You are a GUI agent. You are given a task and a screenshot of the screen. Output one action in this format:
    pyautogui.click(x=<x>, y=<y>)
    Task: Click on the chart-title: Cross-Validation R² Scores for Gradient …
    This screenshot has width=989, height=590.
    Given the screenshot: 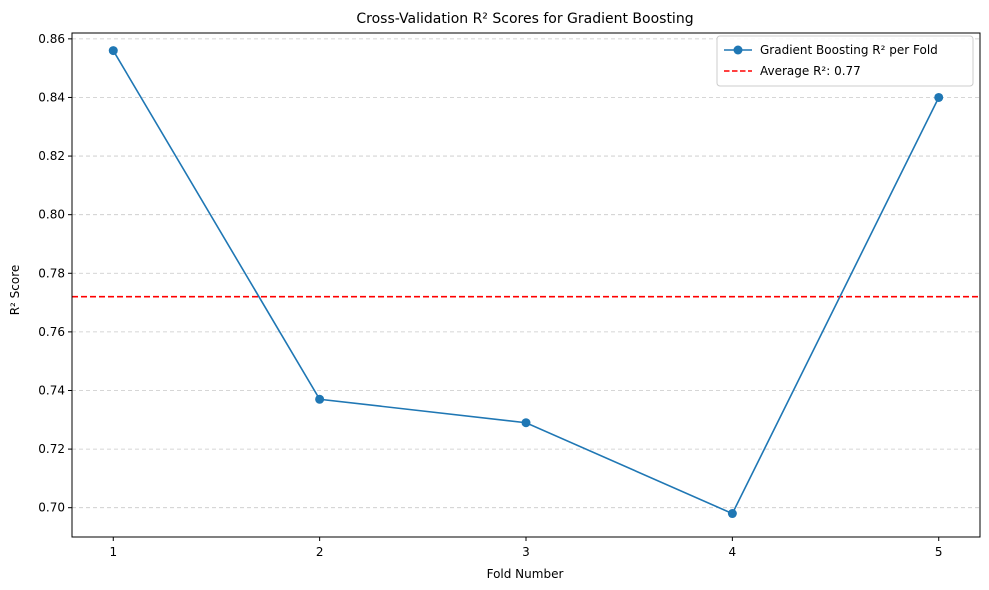 What is the action you would take?
    pyautogui.click(x=524, y=19)
    